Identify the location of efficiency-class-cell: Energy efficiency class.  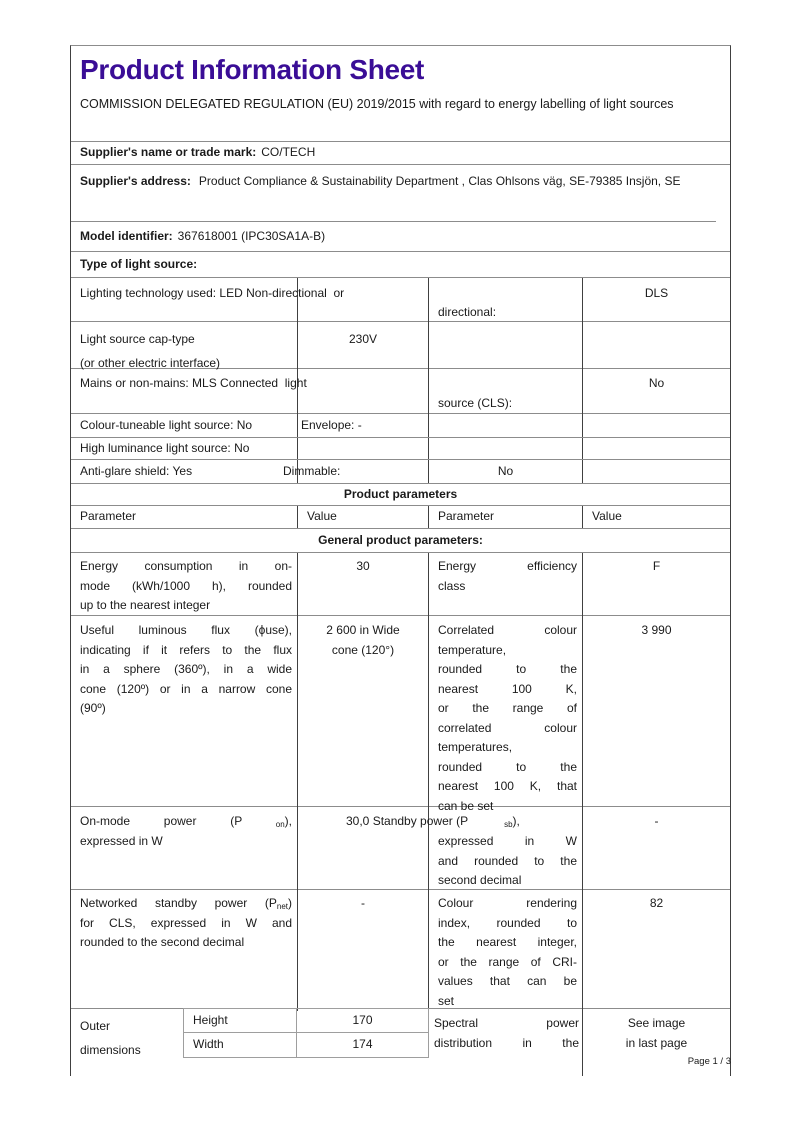
(505, 584).